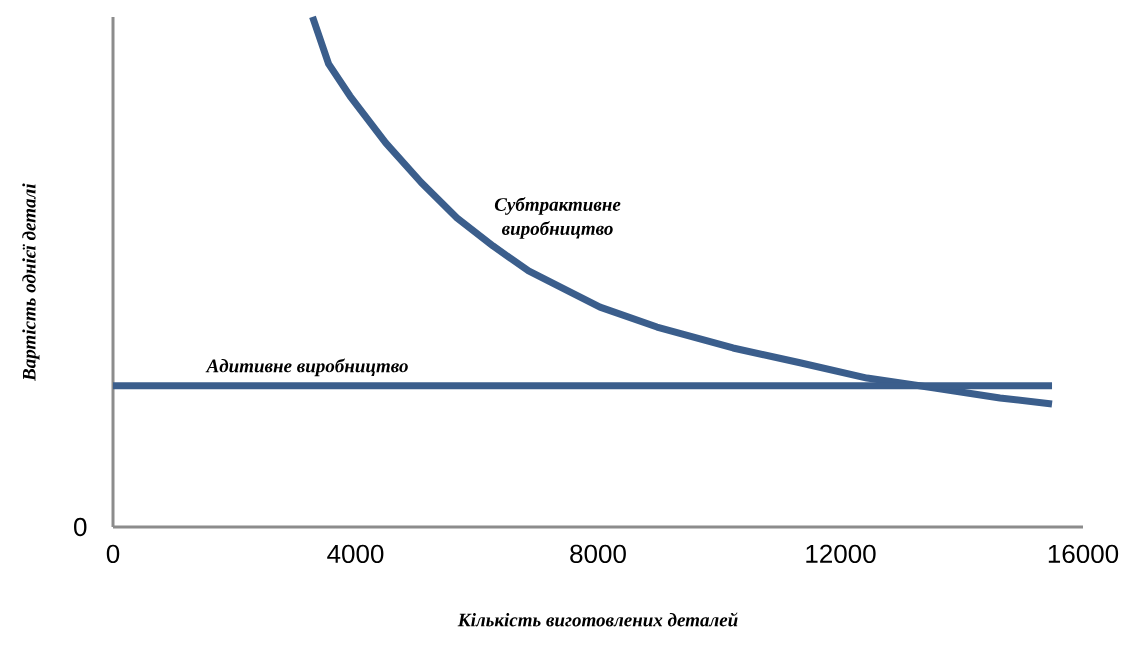 The height and width of the screenshot is (655, 1134). I want to click on series-label: Субтрактивне виробництво, so click(557, 218).